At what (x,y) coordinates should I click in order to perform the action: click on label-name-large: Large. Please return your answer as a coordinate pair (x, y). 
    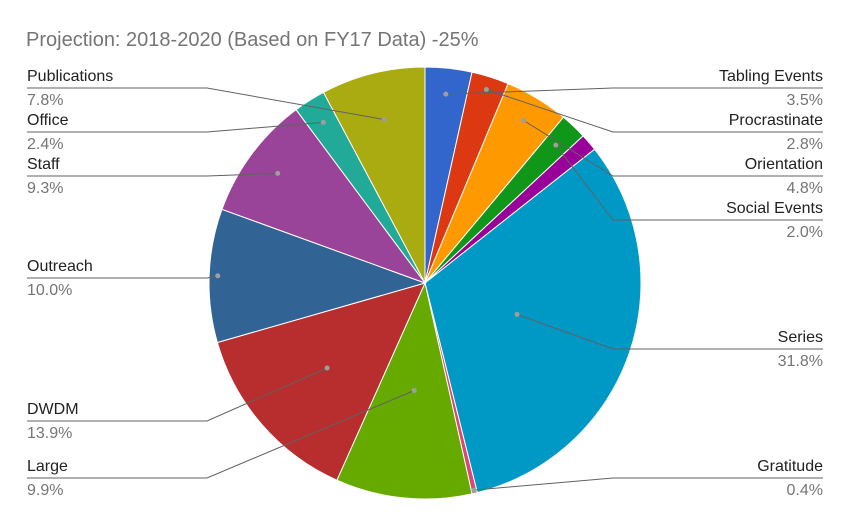
    Looking at the image, I should click on (47, 466).